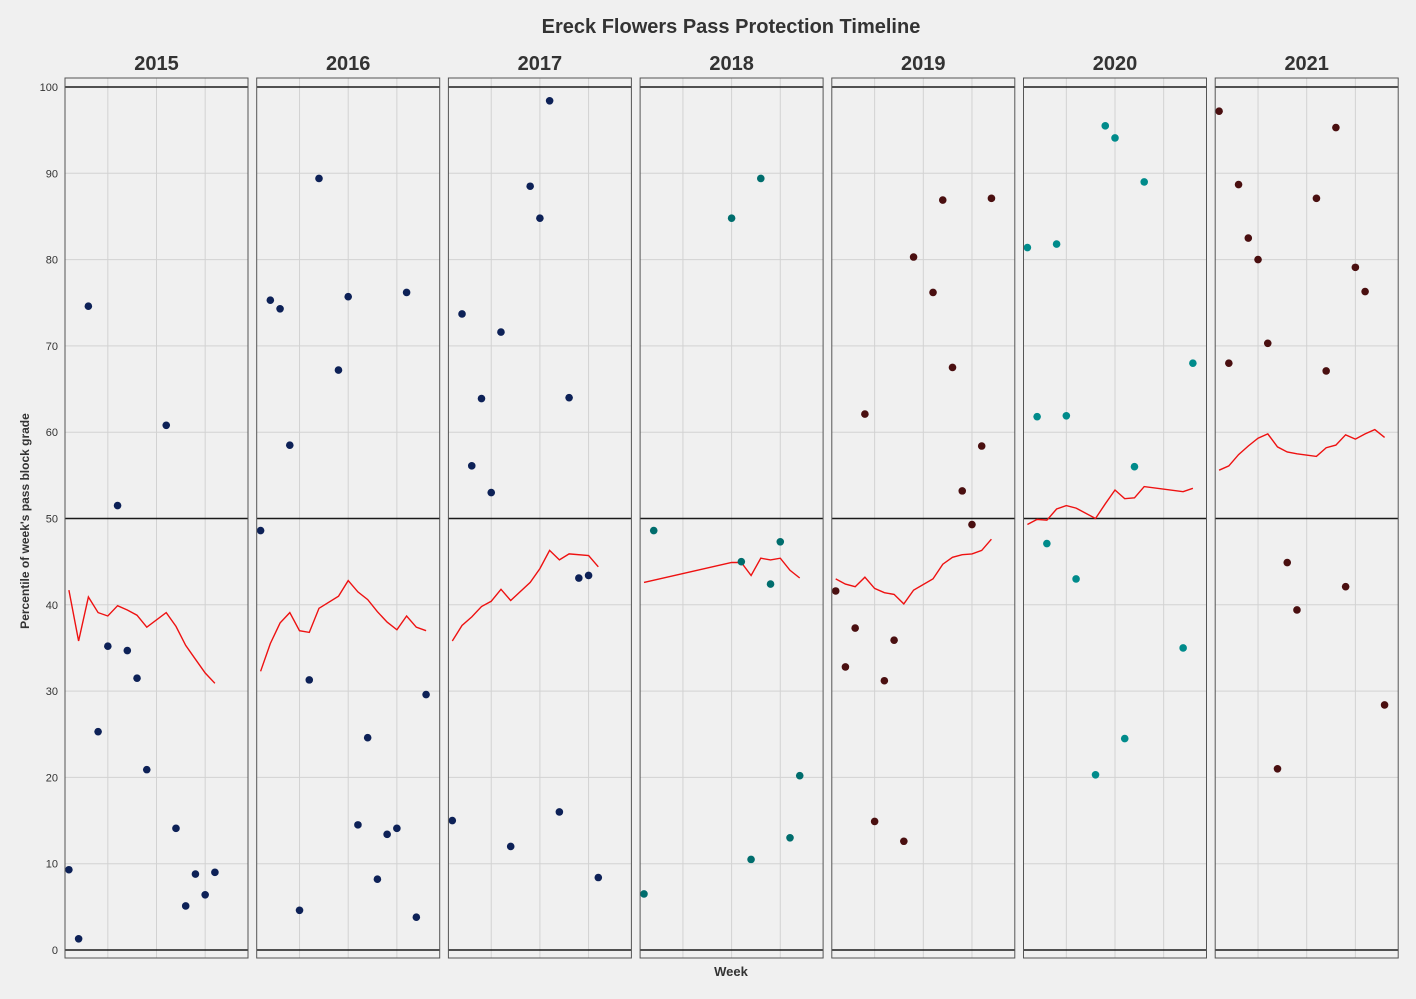 The width and height of the screenshot is (1416, 999). I want to click on y-tick-label: 70, so click(52, 347).